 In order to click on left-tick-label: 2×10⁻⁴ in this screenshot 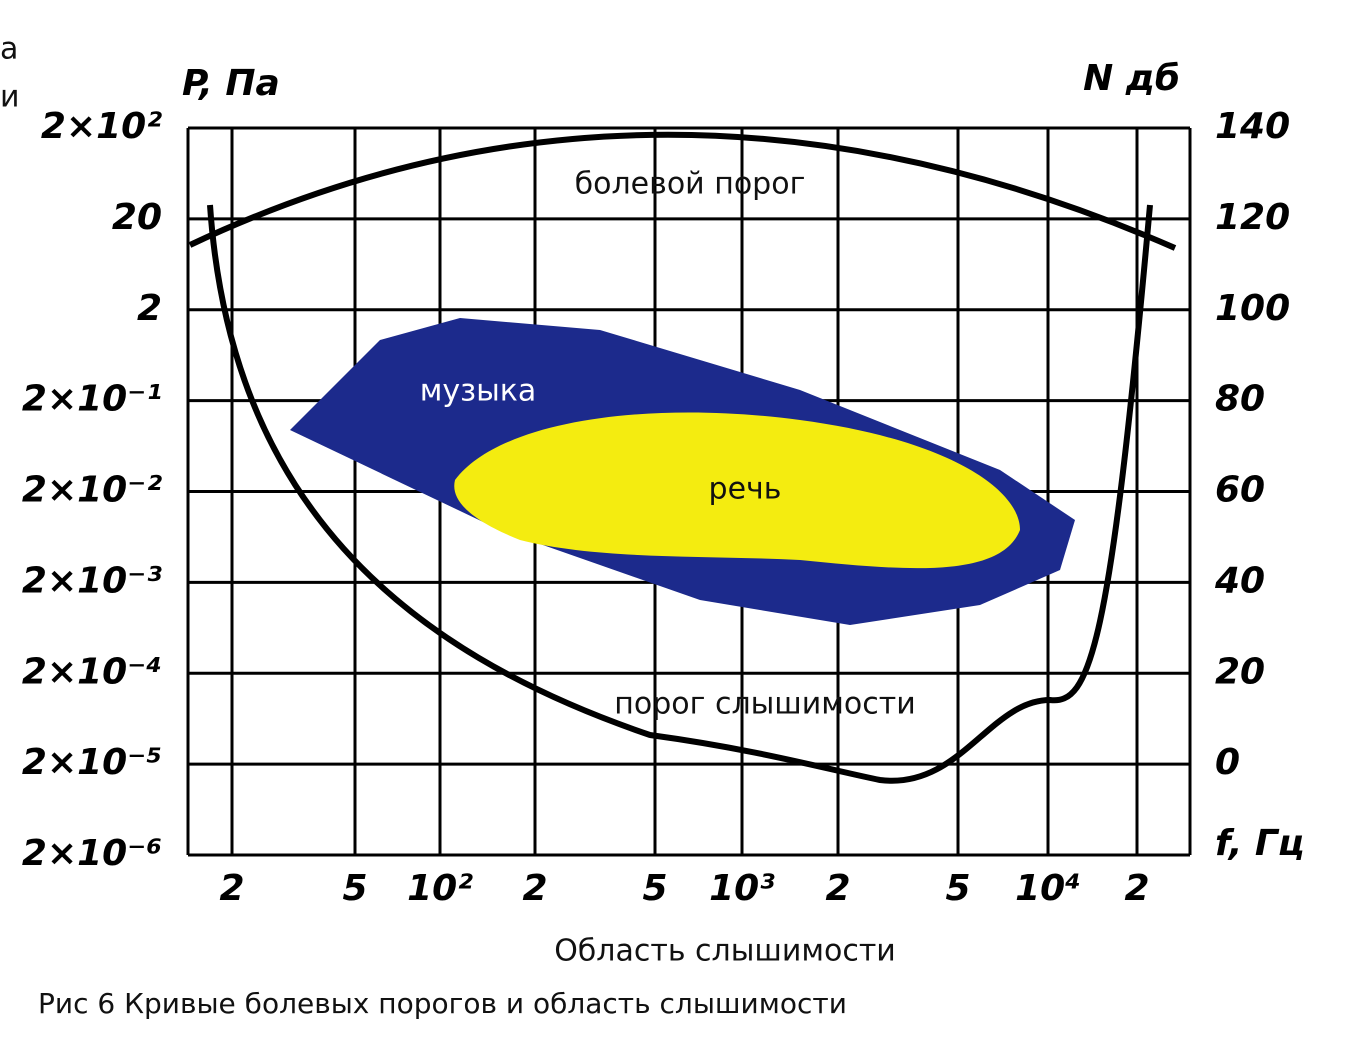, I will do `click(92, 671)`.